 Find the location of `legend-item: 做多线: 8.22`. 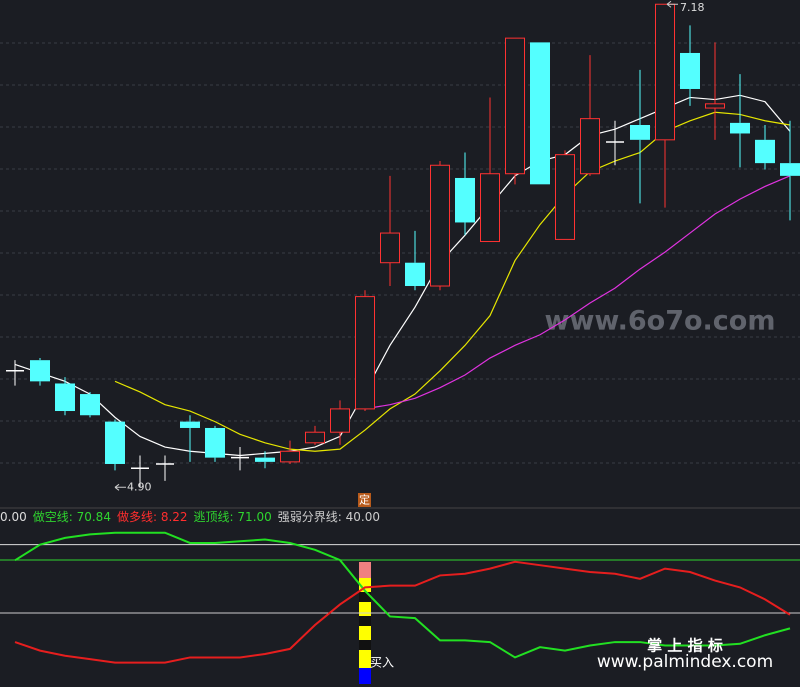

legend-item: 做多线: 8.22 is located at coordinates (152, 517).